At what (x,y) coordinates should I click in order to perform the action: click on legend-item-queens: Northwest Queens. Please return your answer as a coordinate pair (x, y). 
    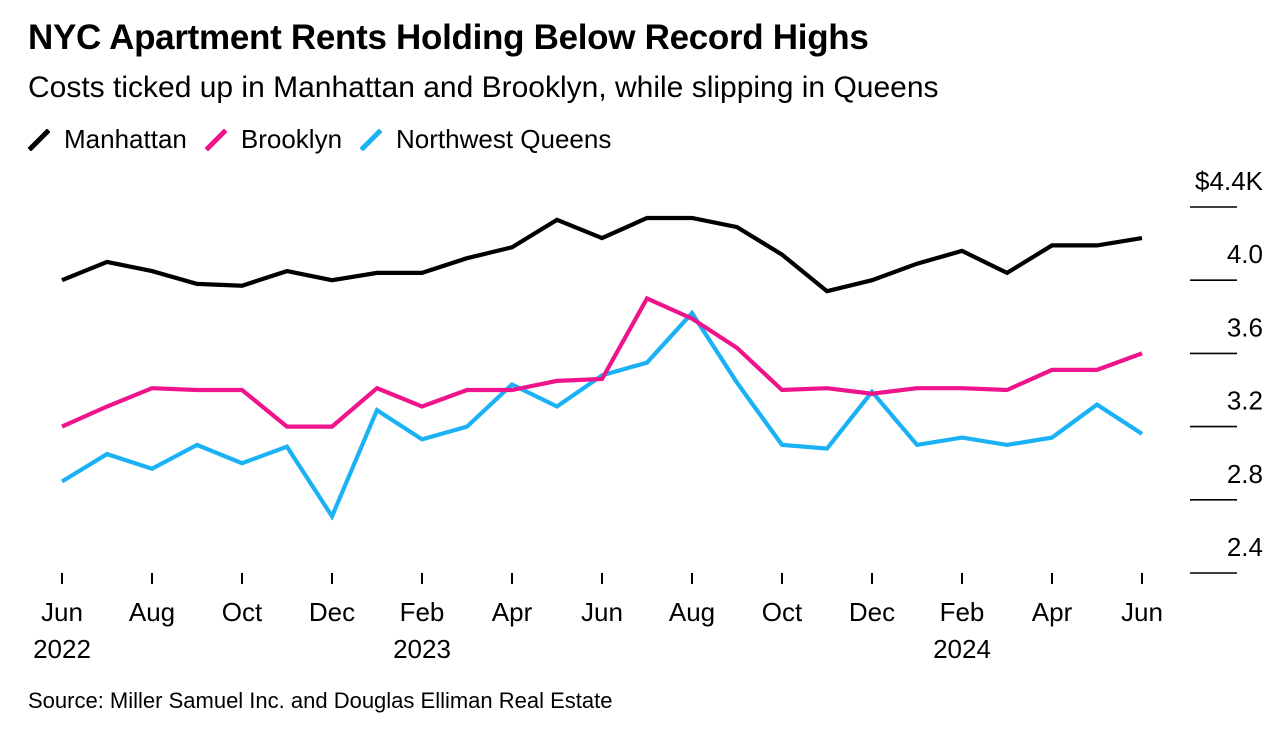
    Looking at the image, I should click on (485, 139).